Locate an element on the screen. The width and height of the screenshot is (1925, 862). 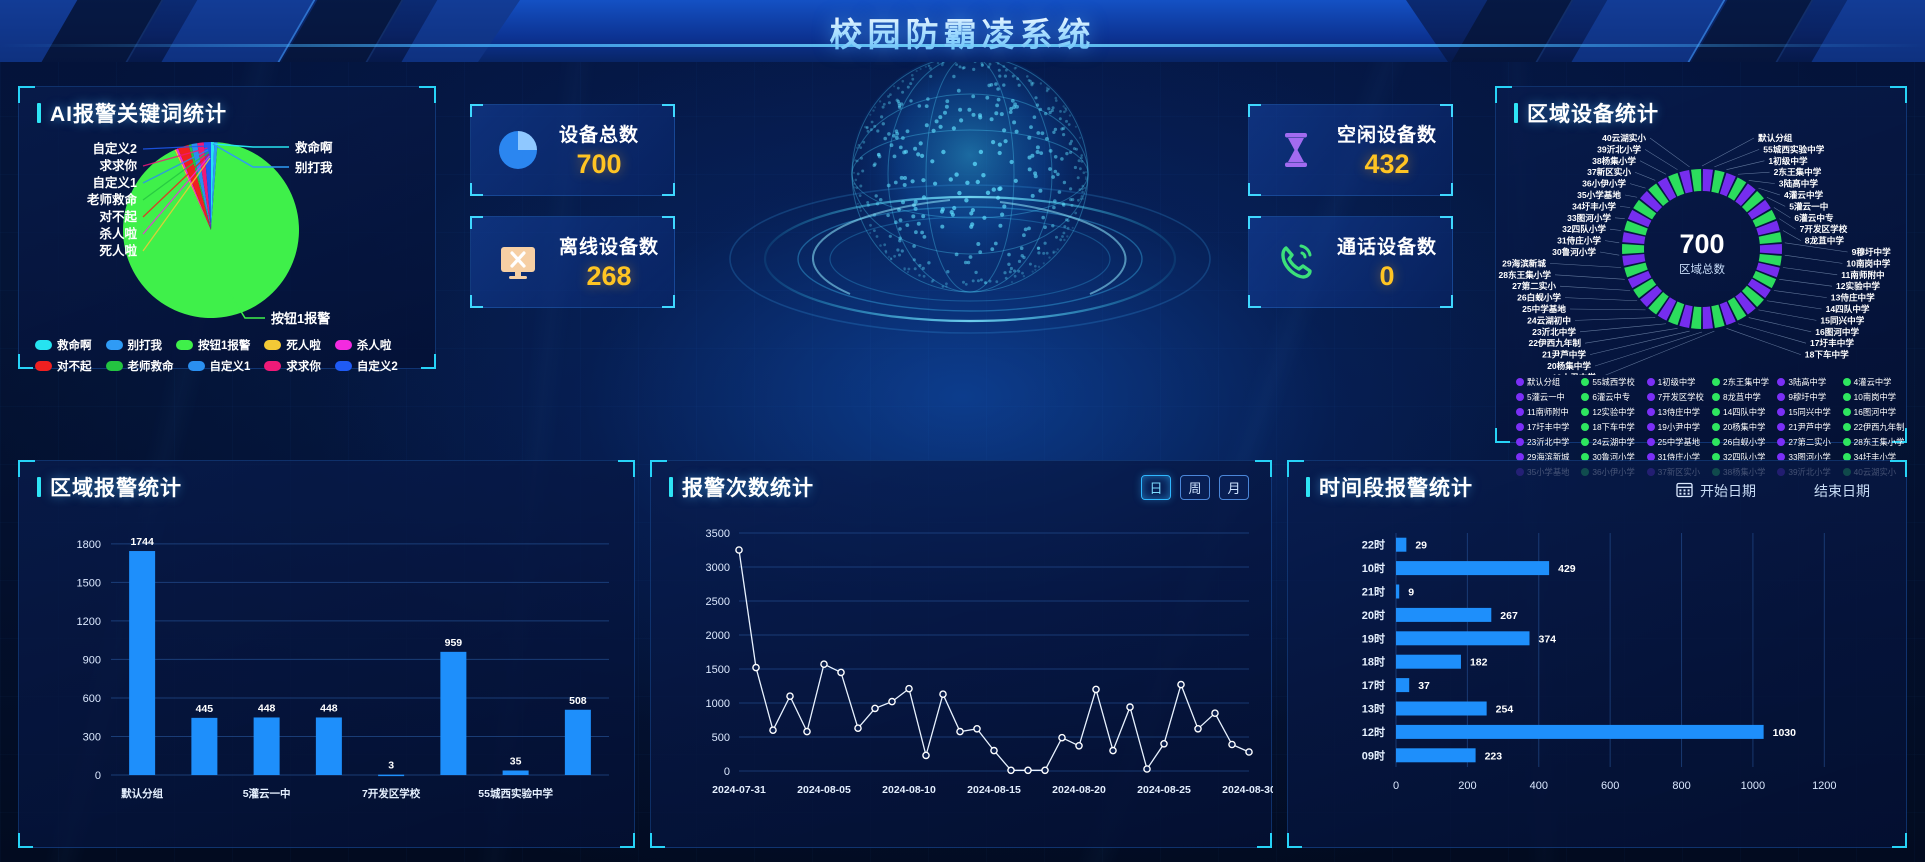
svg-text: 700 is located at coordinates (1701, 244).